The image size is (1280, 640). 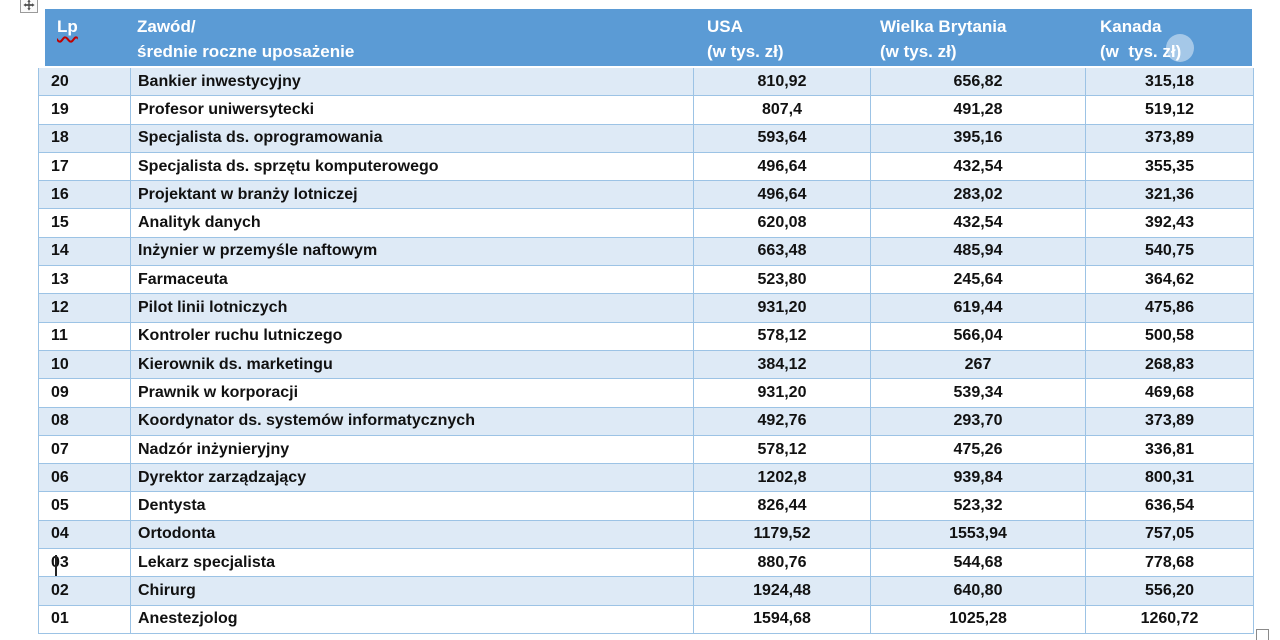 I want to click on row-number-cell: 03, so click(x=85, y=563).